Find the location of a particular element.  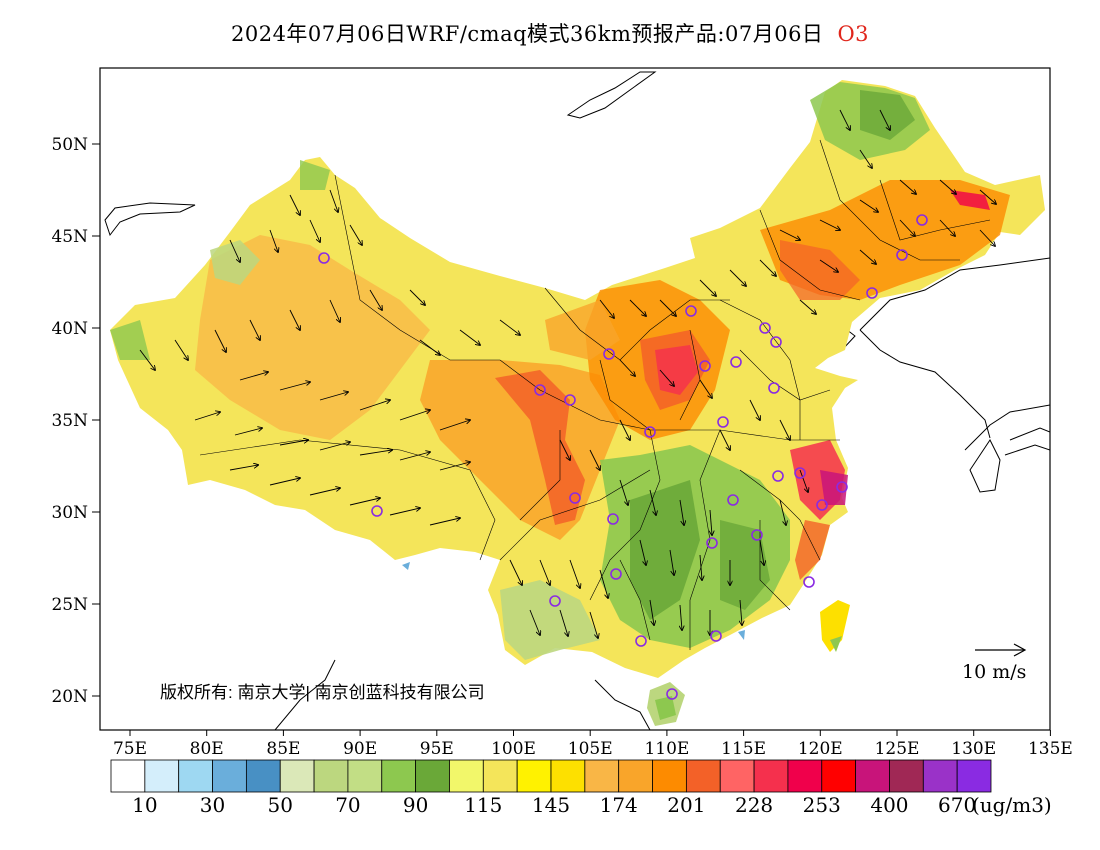

colorbar-label: 145 is located at coordinates (551, 805).